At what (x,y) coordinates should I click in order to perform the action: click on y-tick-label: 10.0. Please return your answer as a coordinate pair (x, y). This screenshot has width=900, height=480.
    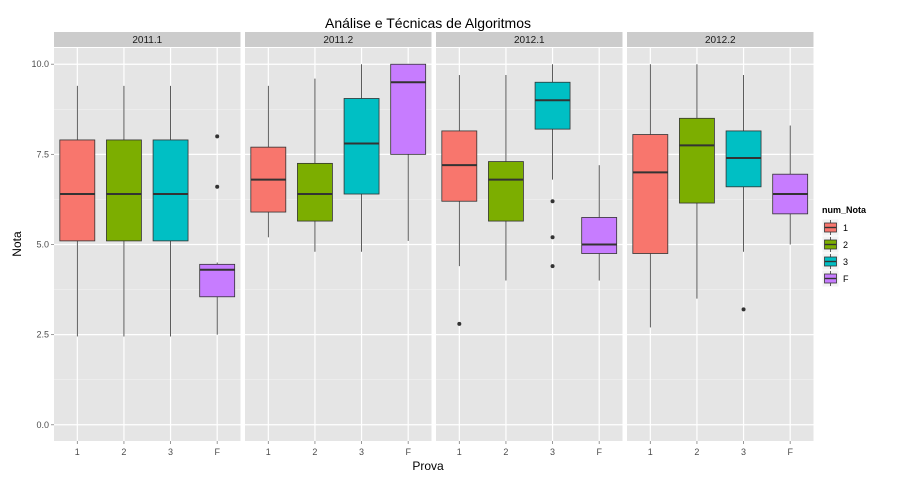
    Looking at the image, I should click on (40, 64).